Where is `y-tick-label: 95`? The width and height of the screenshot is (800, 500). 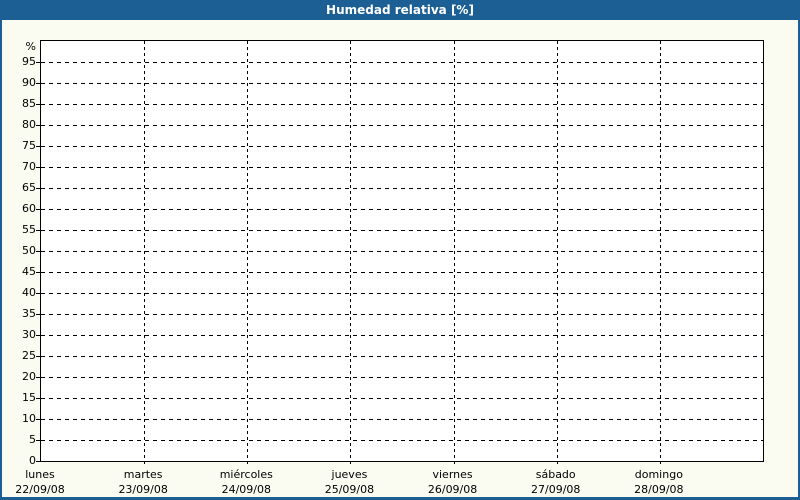
y-tick-label: 95 is located at coordinates (29, 61).